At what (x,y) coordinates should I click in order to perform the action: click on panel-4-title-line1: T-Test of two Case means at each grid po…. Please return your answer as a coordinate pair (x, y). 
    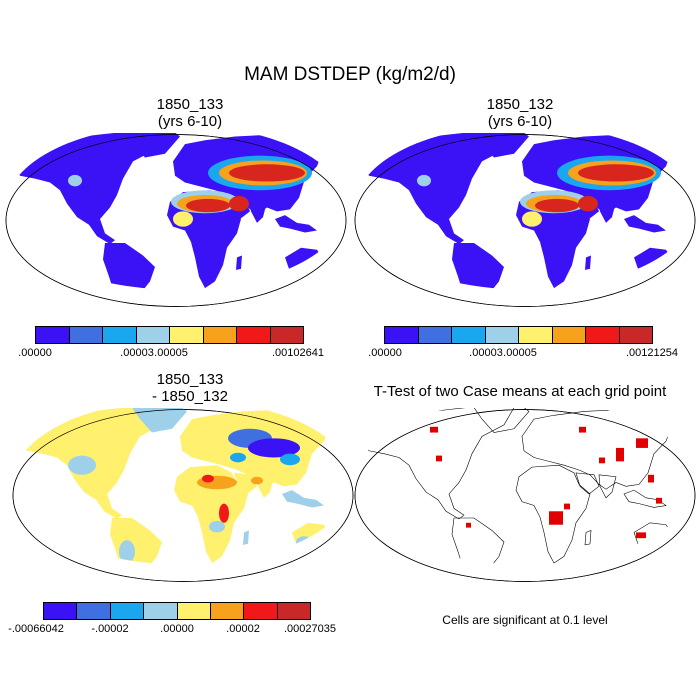
    Looking at the image, I should click on (520, 391).